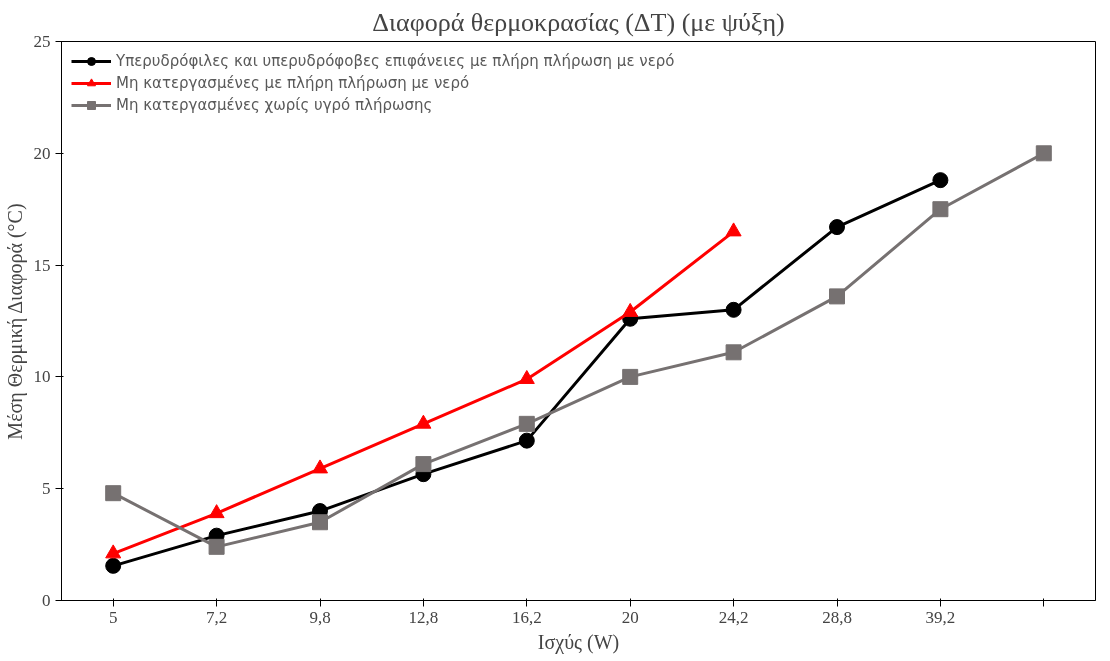 Image resolution: width=1110 pixels, height=661 pixels. Describe the element at coordinates (837, 617) in the screenshot. I see `x-tick-label: 28,8` at that location.